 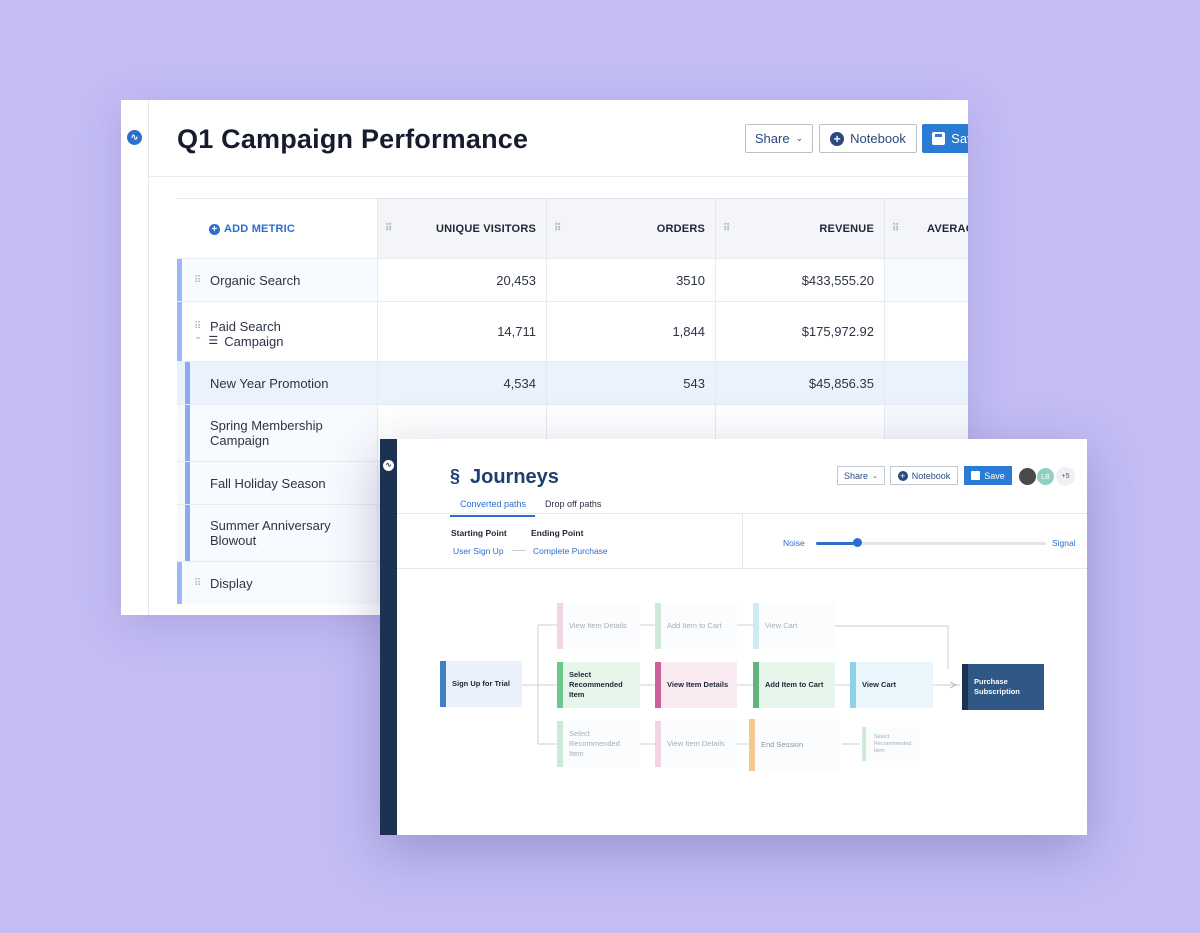 I want to click on slider-left-label: Noise, so click(x=794, y=543).